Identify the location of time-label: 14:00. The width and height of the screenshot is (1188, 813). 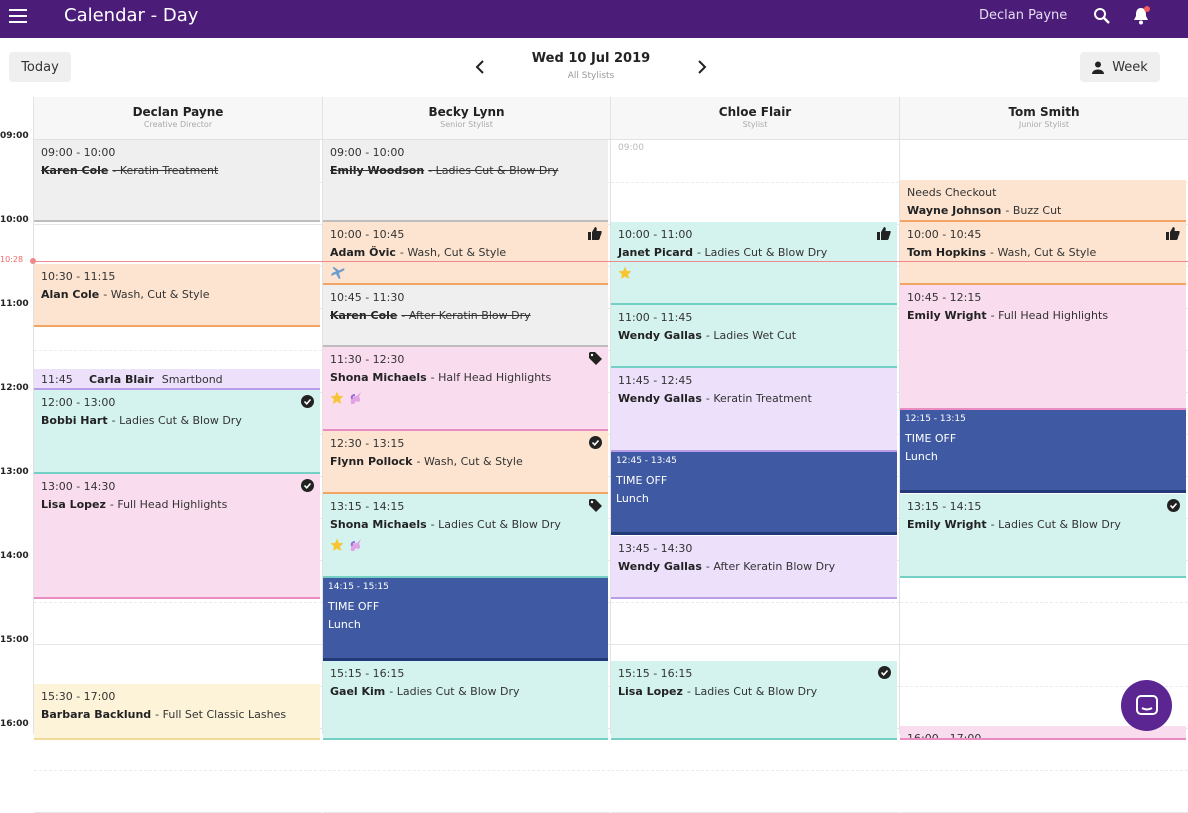
(14, 556).